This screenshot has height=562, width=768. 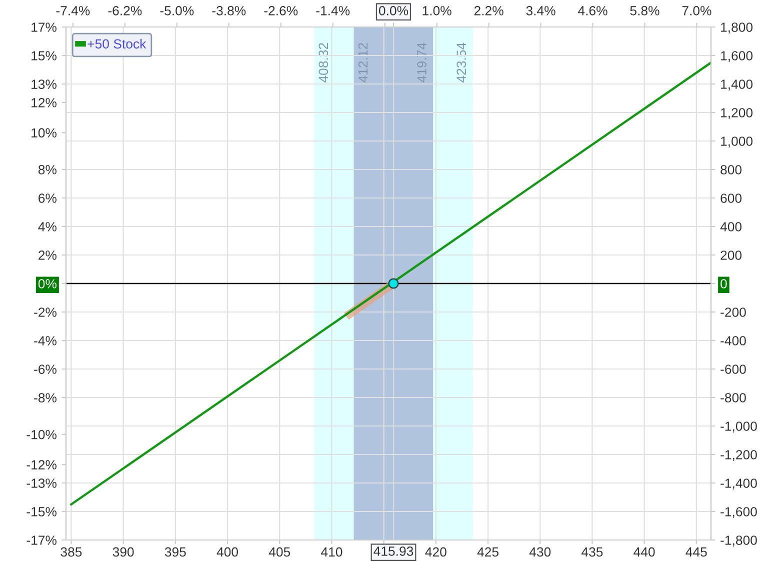 What do you see at coordinates (733, 312) in the screenshot?
I see `y2-tick-label: -200` at bounding box center [733, 312].